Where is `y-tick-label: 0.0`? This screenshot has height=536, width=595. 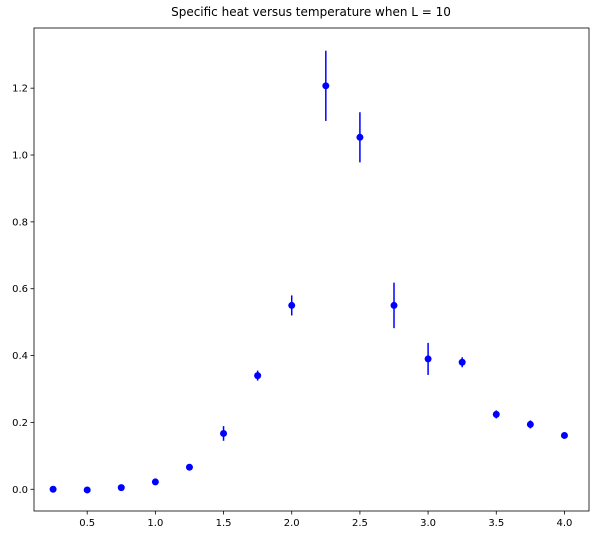
y-tick-label: 0.0 is located at coordinates (20, 490).